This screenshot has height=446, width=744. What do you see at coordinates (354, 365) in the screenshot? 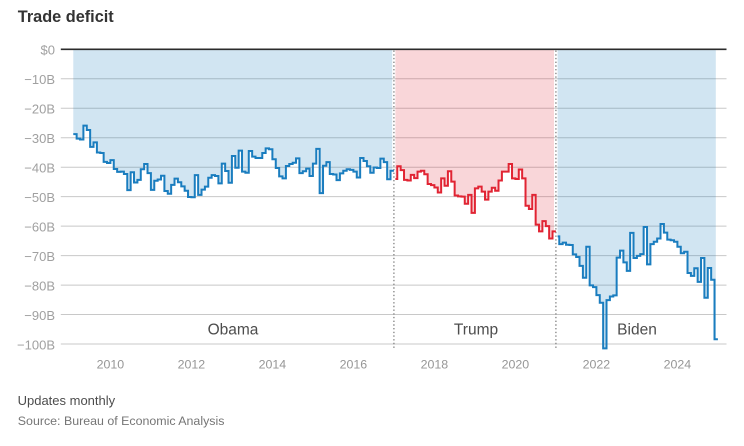
I see `svg-text: 2016` at bounding box center [354, 365].